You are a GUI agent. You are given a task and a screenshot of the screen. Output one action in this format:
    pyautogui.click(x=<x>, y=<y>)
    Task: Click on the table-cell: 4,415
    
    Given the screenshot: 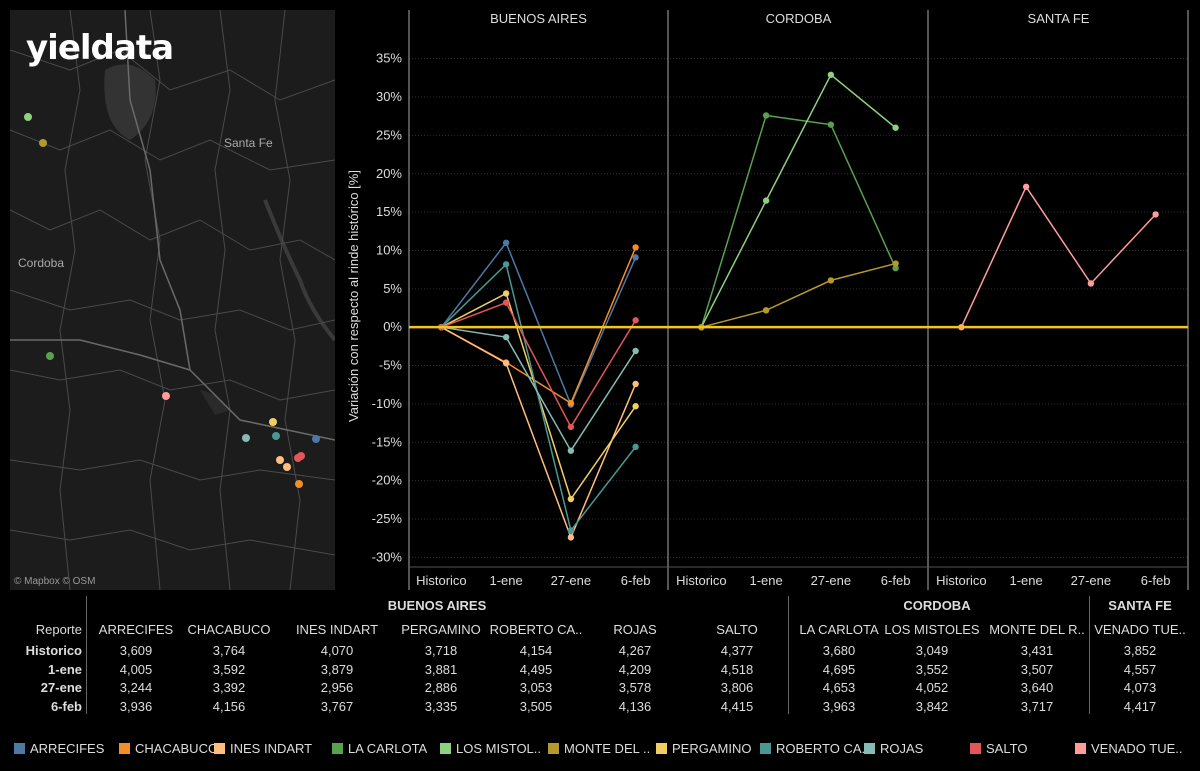 What is the action you would take?
    pyautogui.click(x=737, y=706)
    